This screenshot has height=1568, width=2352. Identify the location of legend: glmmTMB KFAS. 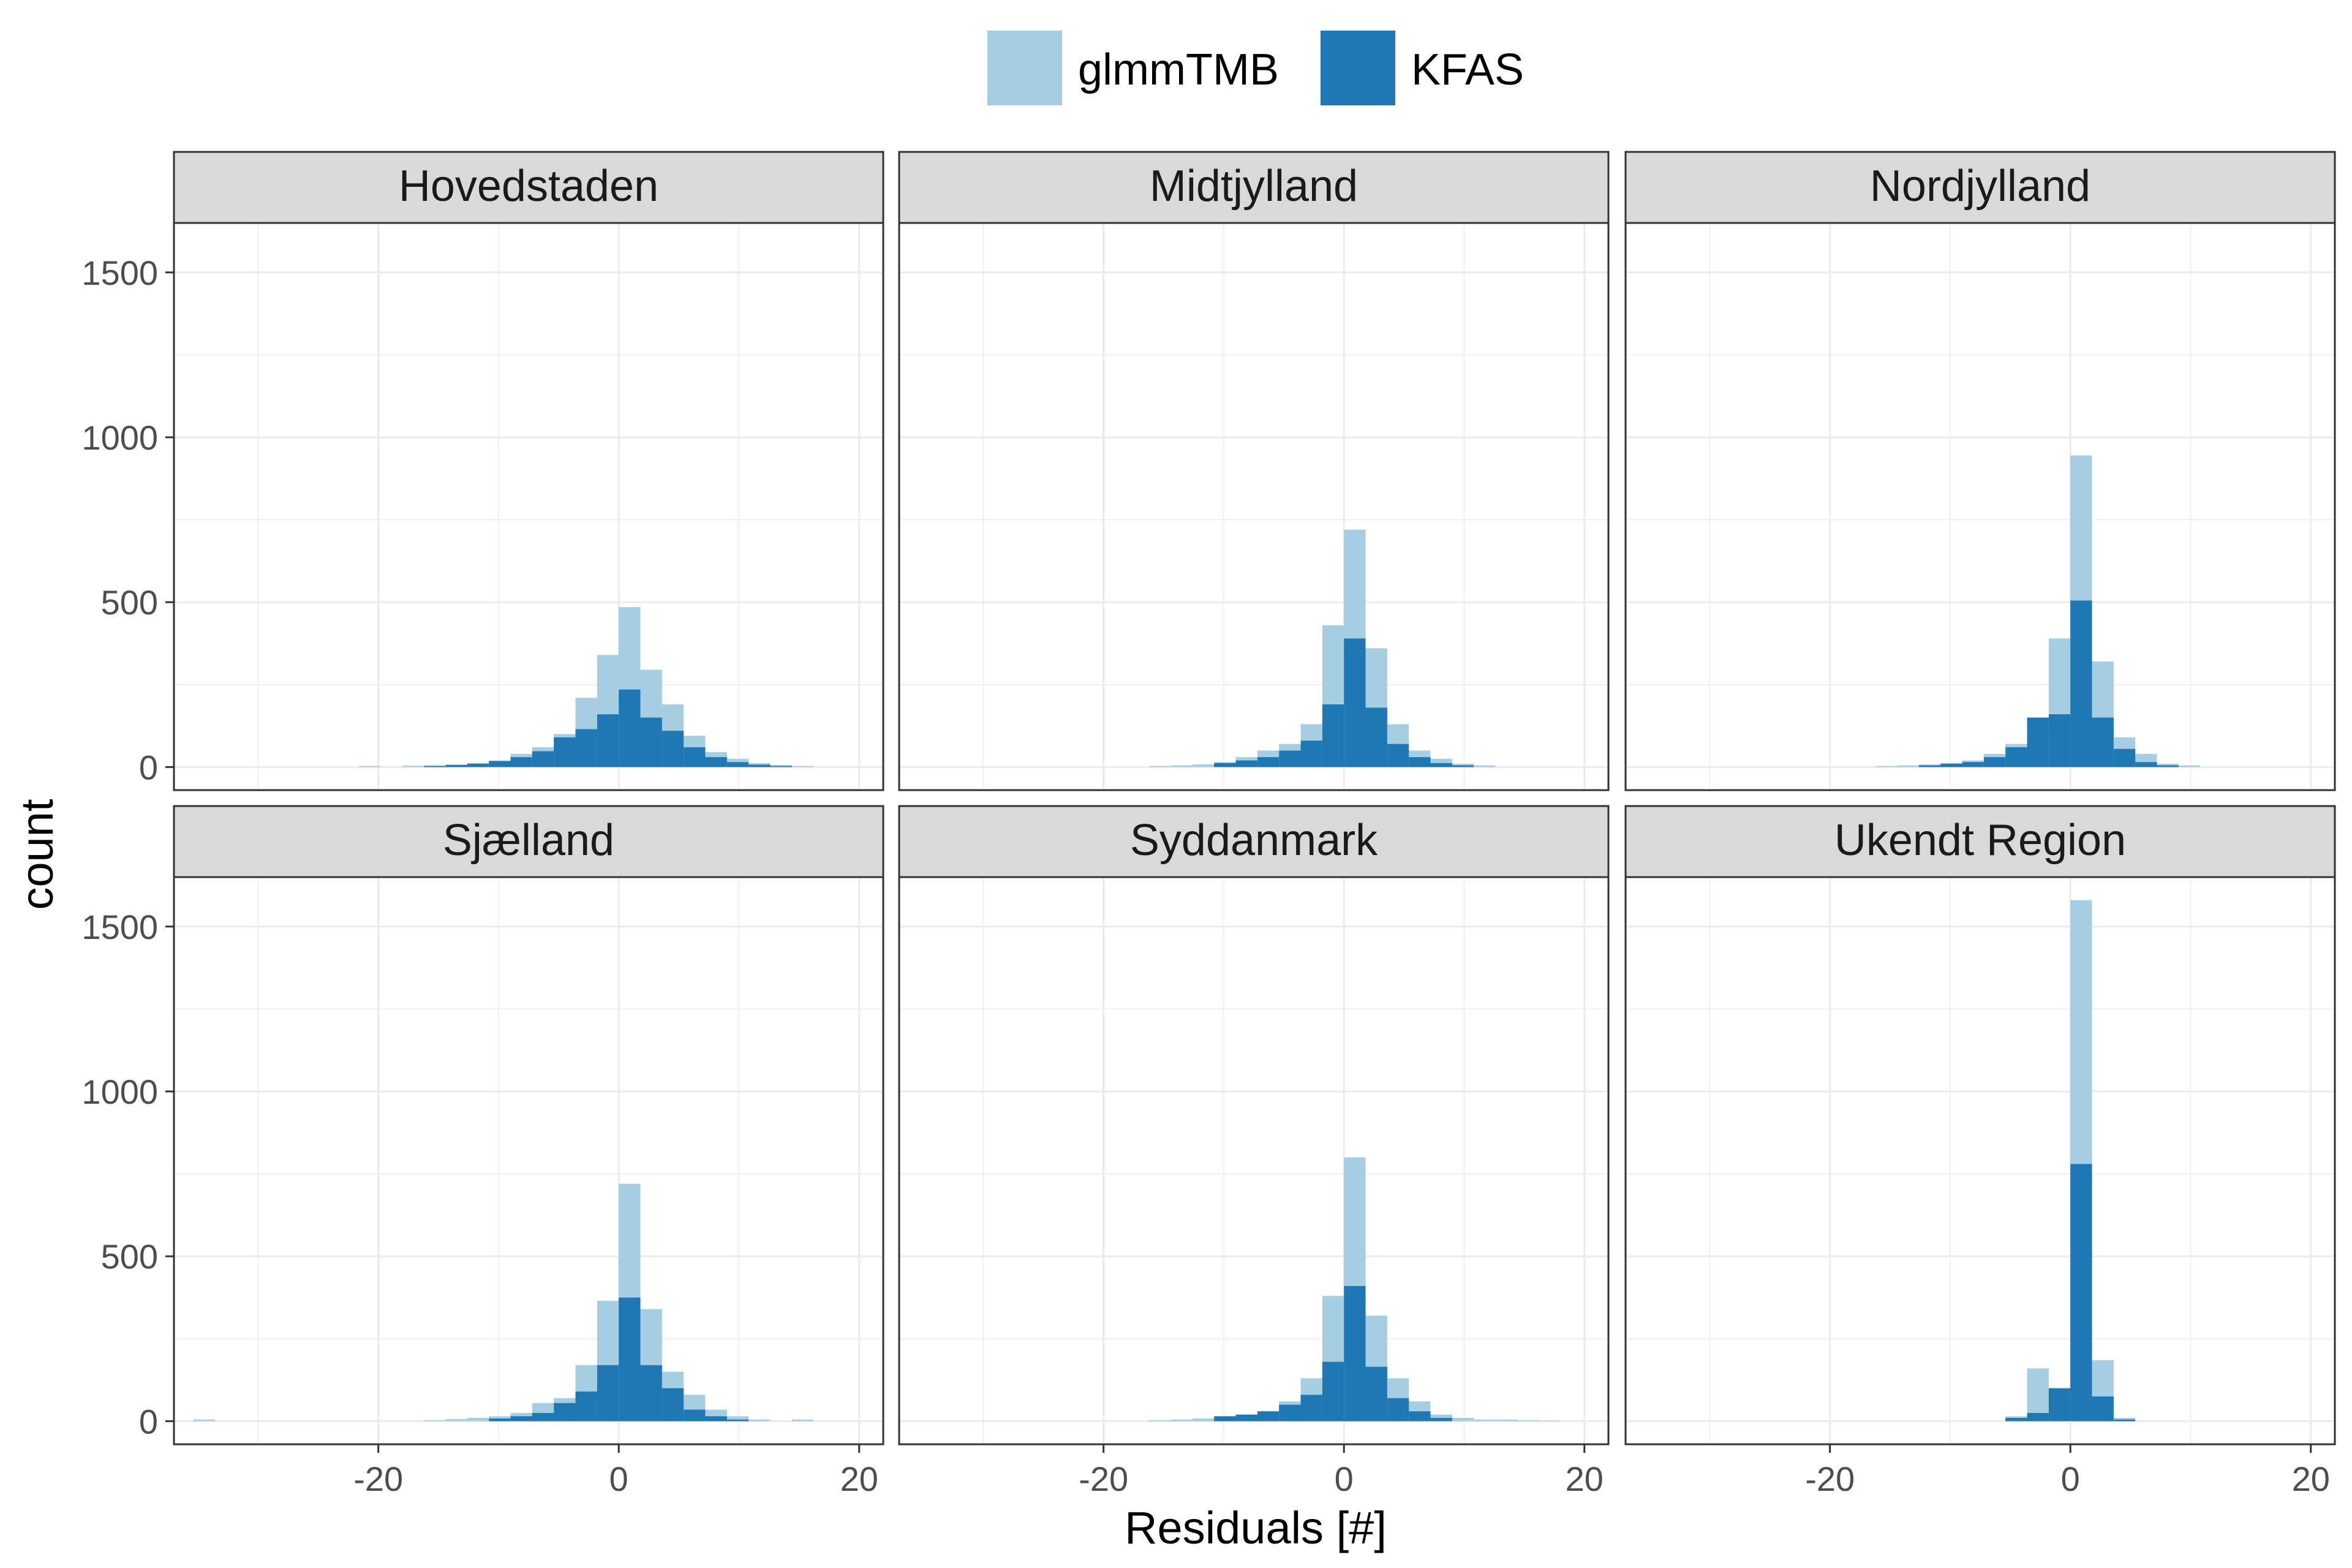
(1256, 68).